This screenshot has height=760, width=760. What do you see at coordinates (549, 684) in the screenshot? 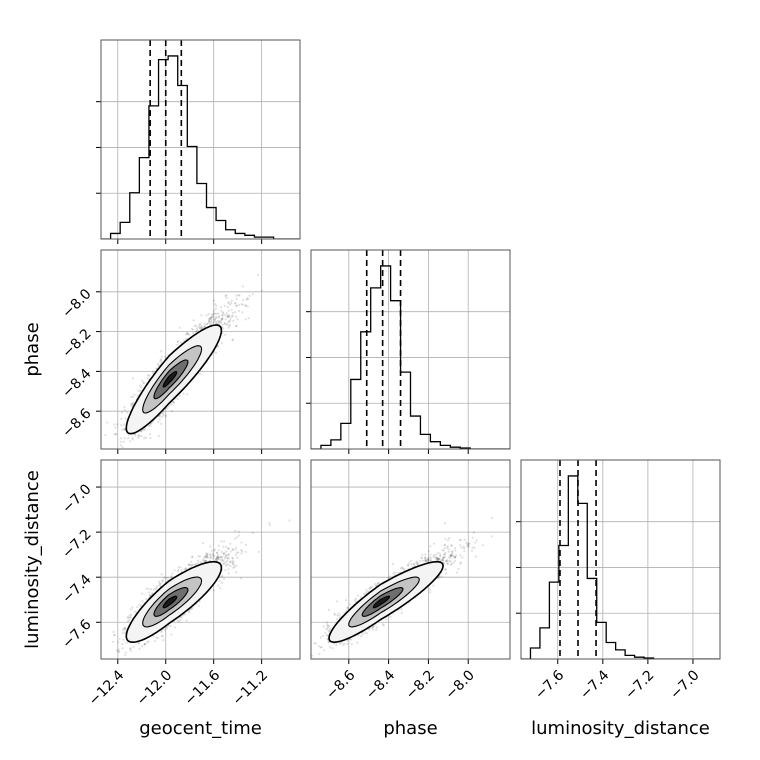
I see `x-tick-label-0: −7.6` at bounding box center [549, 684].